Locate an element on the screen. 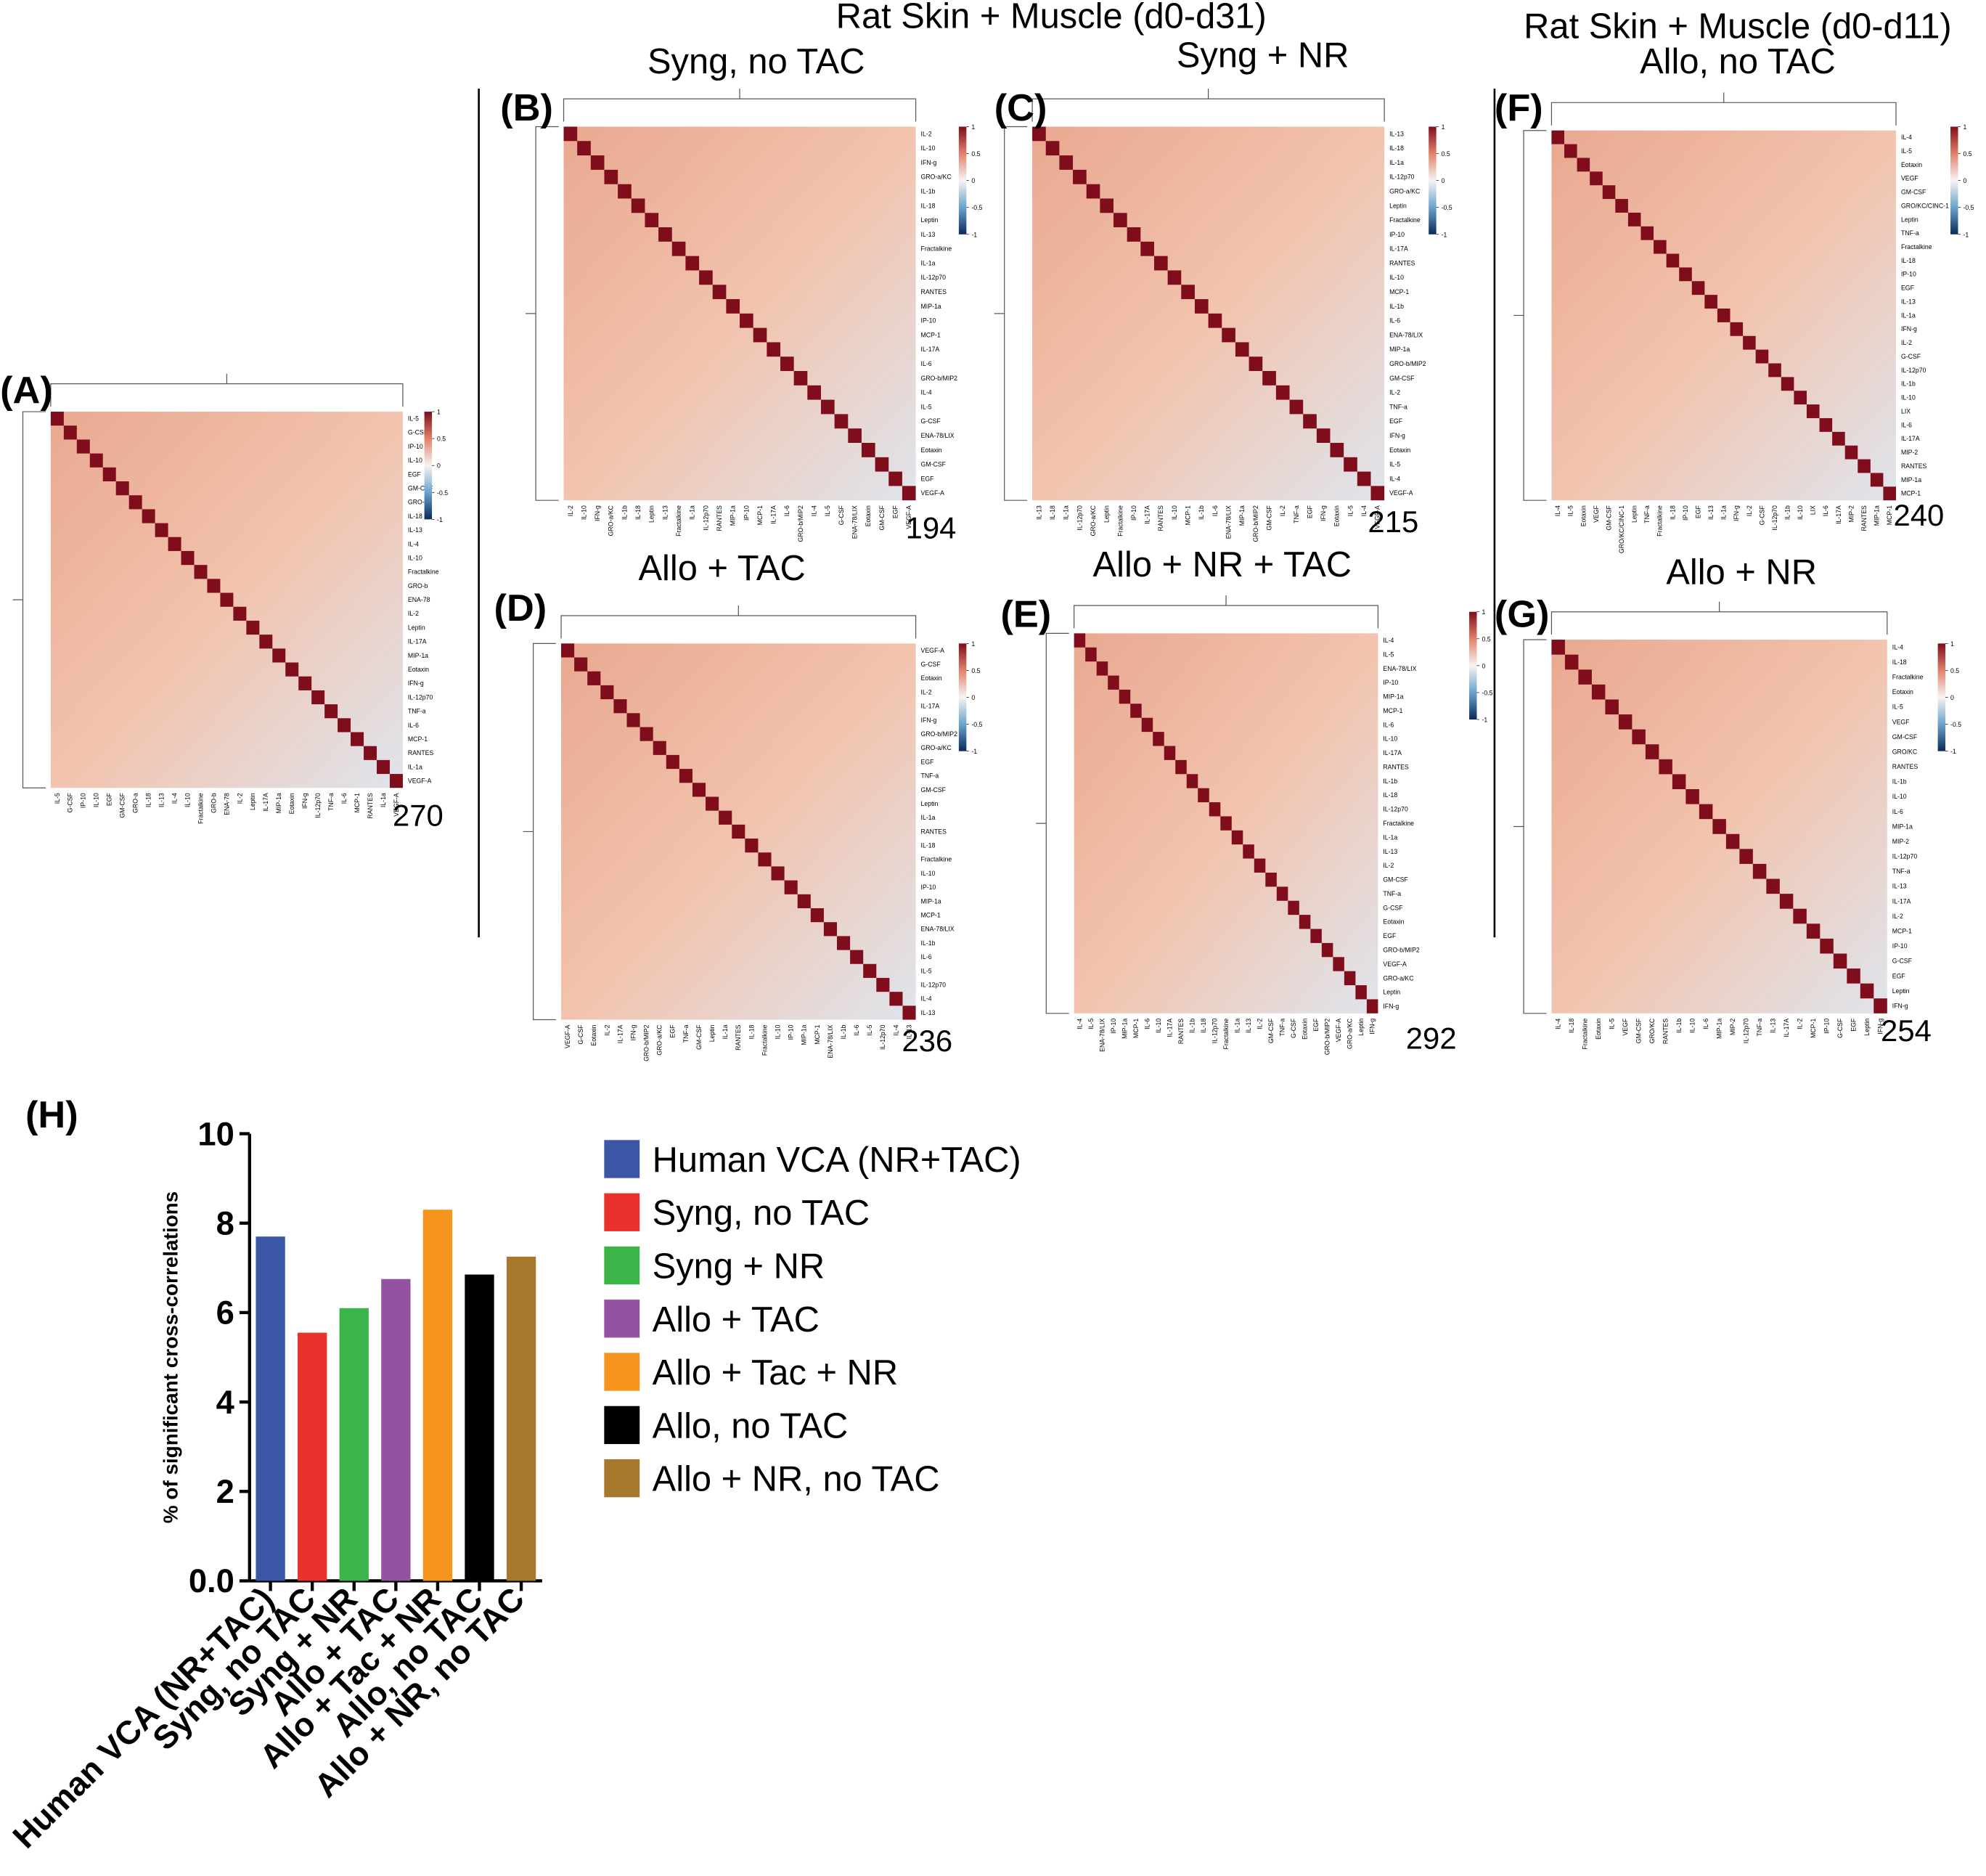 Image resolution: width=1986 pixels, height=1876 pixels. colorbar-tick-label: 0.5 is located at coordinates (441, 439).